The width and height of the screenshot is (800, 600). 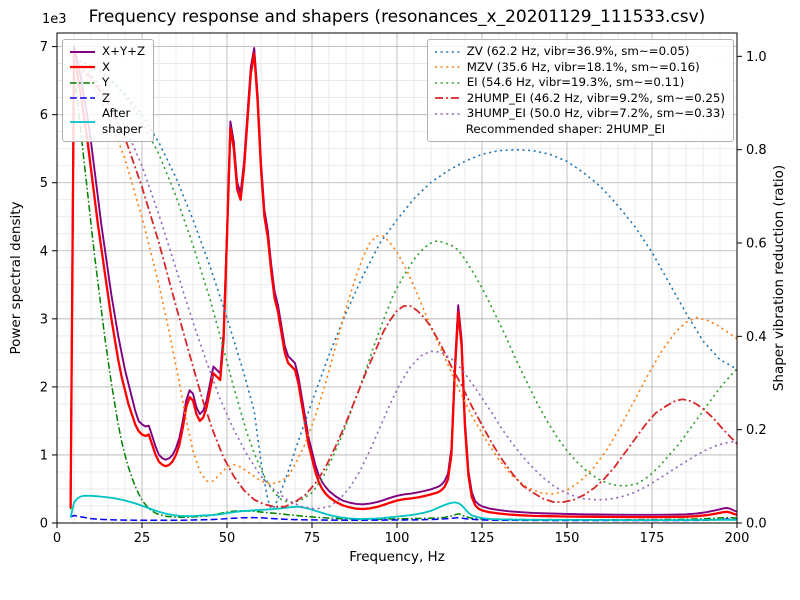 What do you see at coordinates (756, 244) in the screenshot?
I see `y-right-tick-label: 0.6` at bounding box center [756, 244].